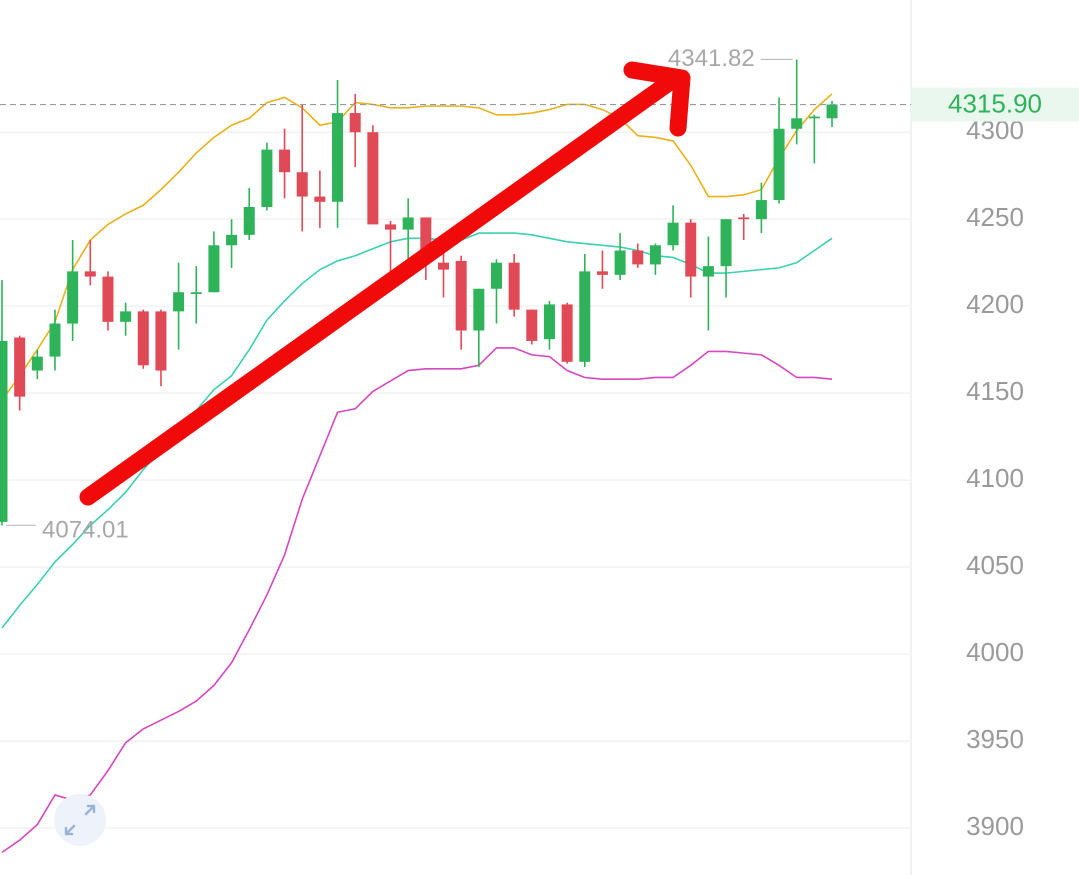 The image size is (1079, 875). Describe the element at coordinates (995, 304) in the screenshot. I see `y-tick-label: 4200` at that location.